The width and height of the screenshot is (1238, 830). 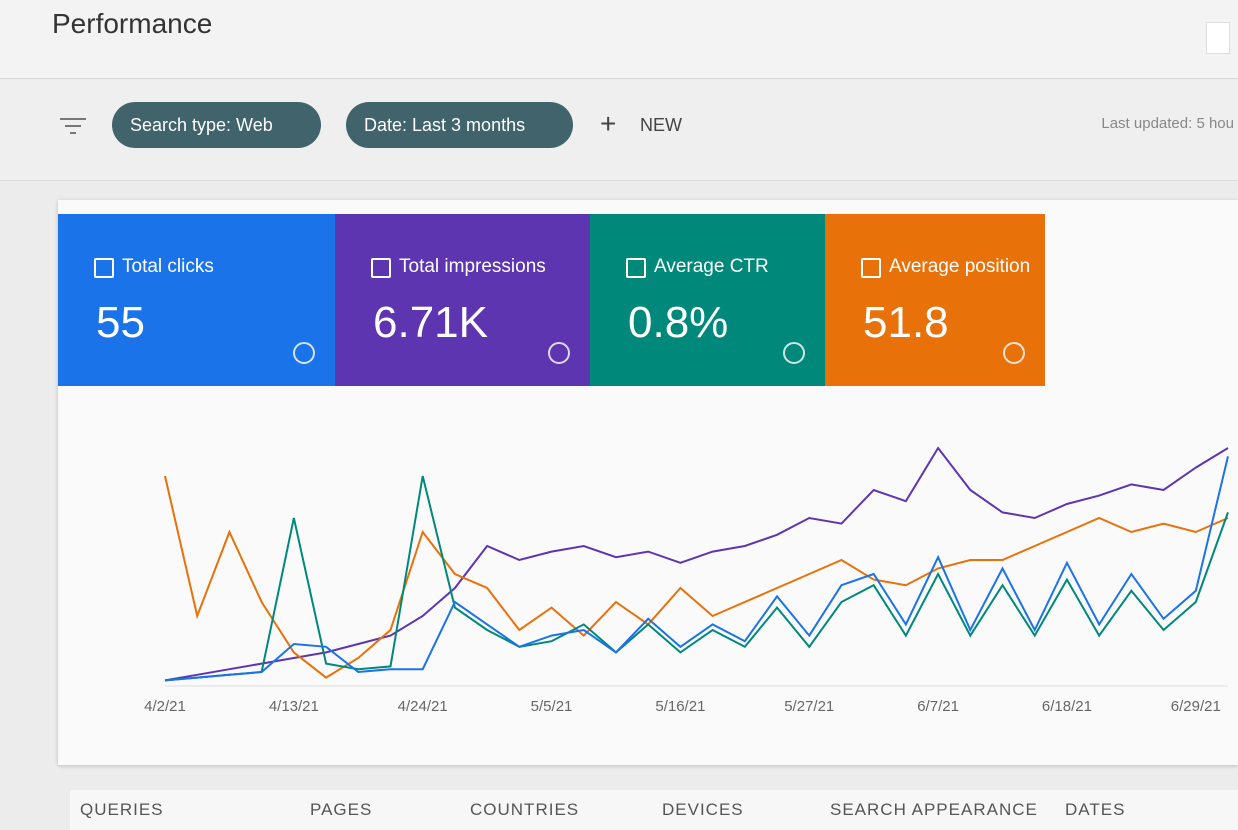 What do you see at coordinates (703, 809) in the screenshot?
I see `tab: DEVICES` at bounding box center [703, 809].